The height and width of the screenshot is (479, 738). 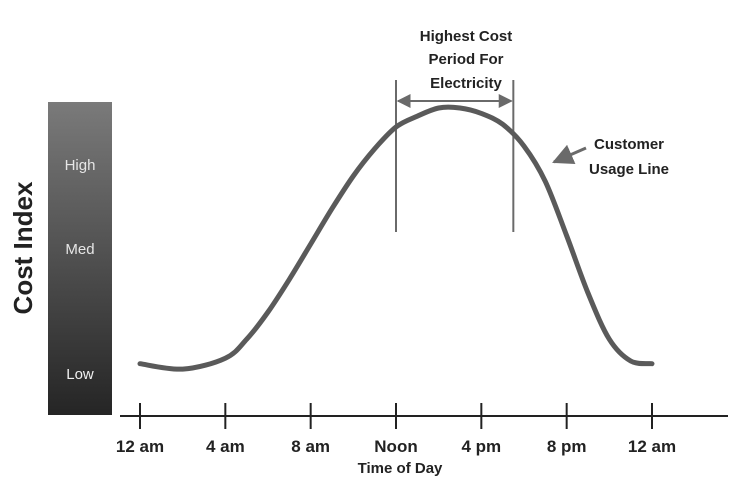 What do you see at coordinates (569, 154) in the screenshot?
I see `usage-line-arrow` at bounding box center [569, 154].